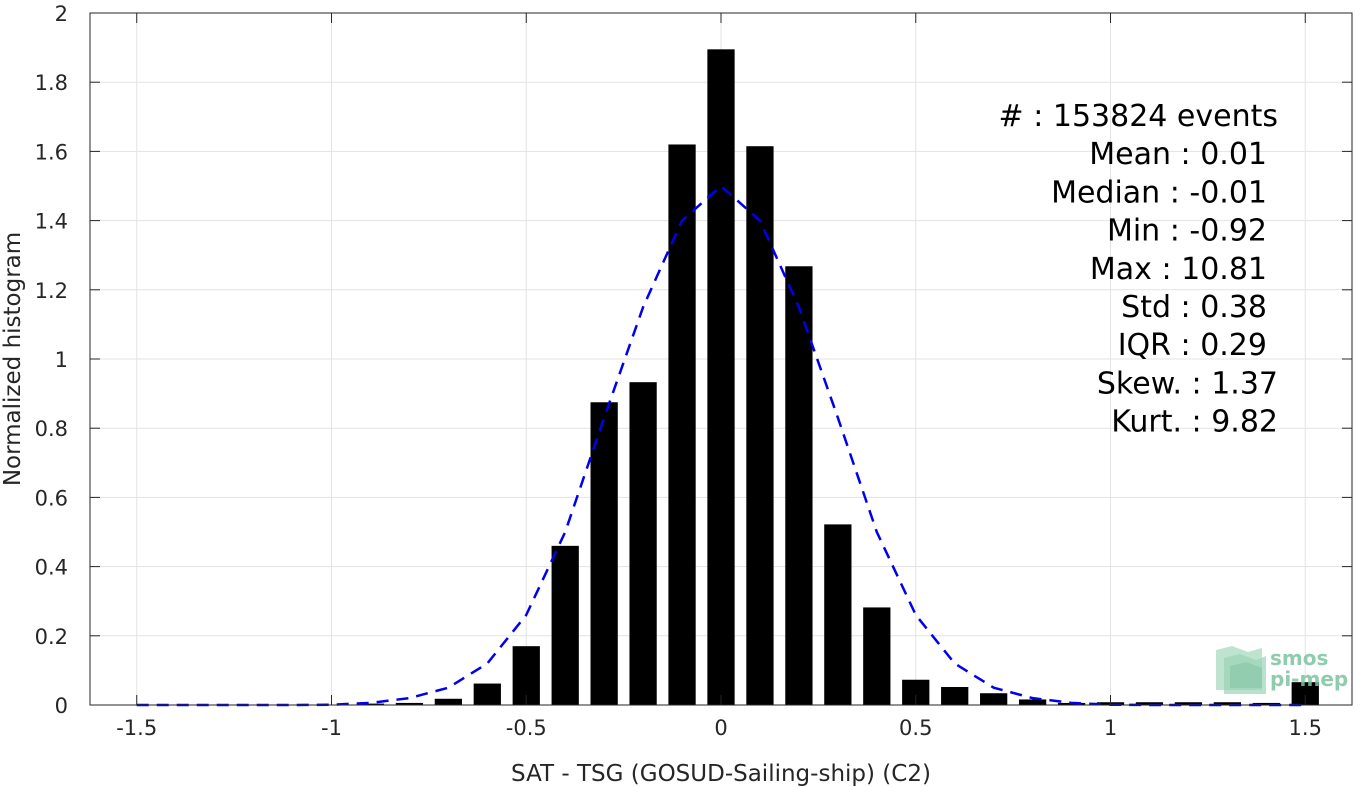 Image resolution: width=1367 pixels, height=787 pixels. Describe the element at coordinates (1187, 383) in the screenshot. I see `stat-line: Skew. : 1.37` at that location.